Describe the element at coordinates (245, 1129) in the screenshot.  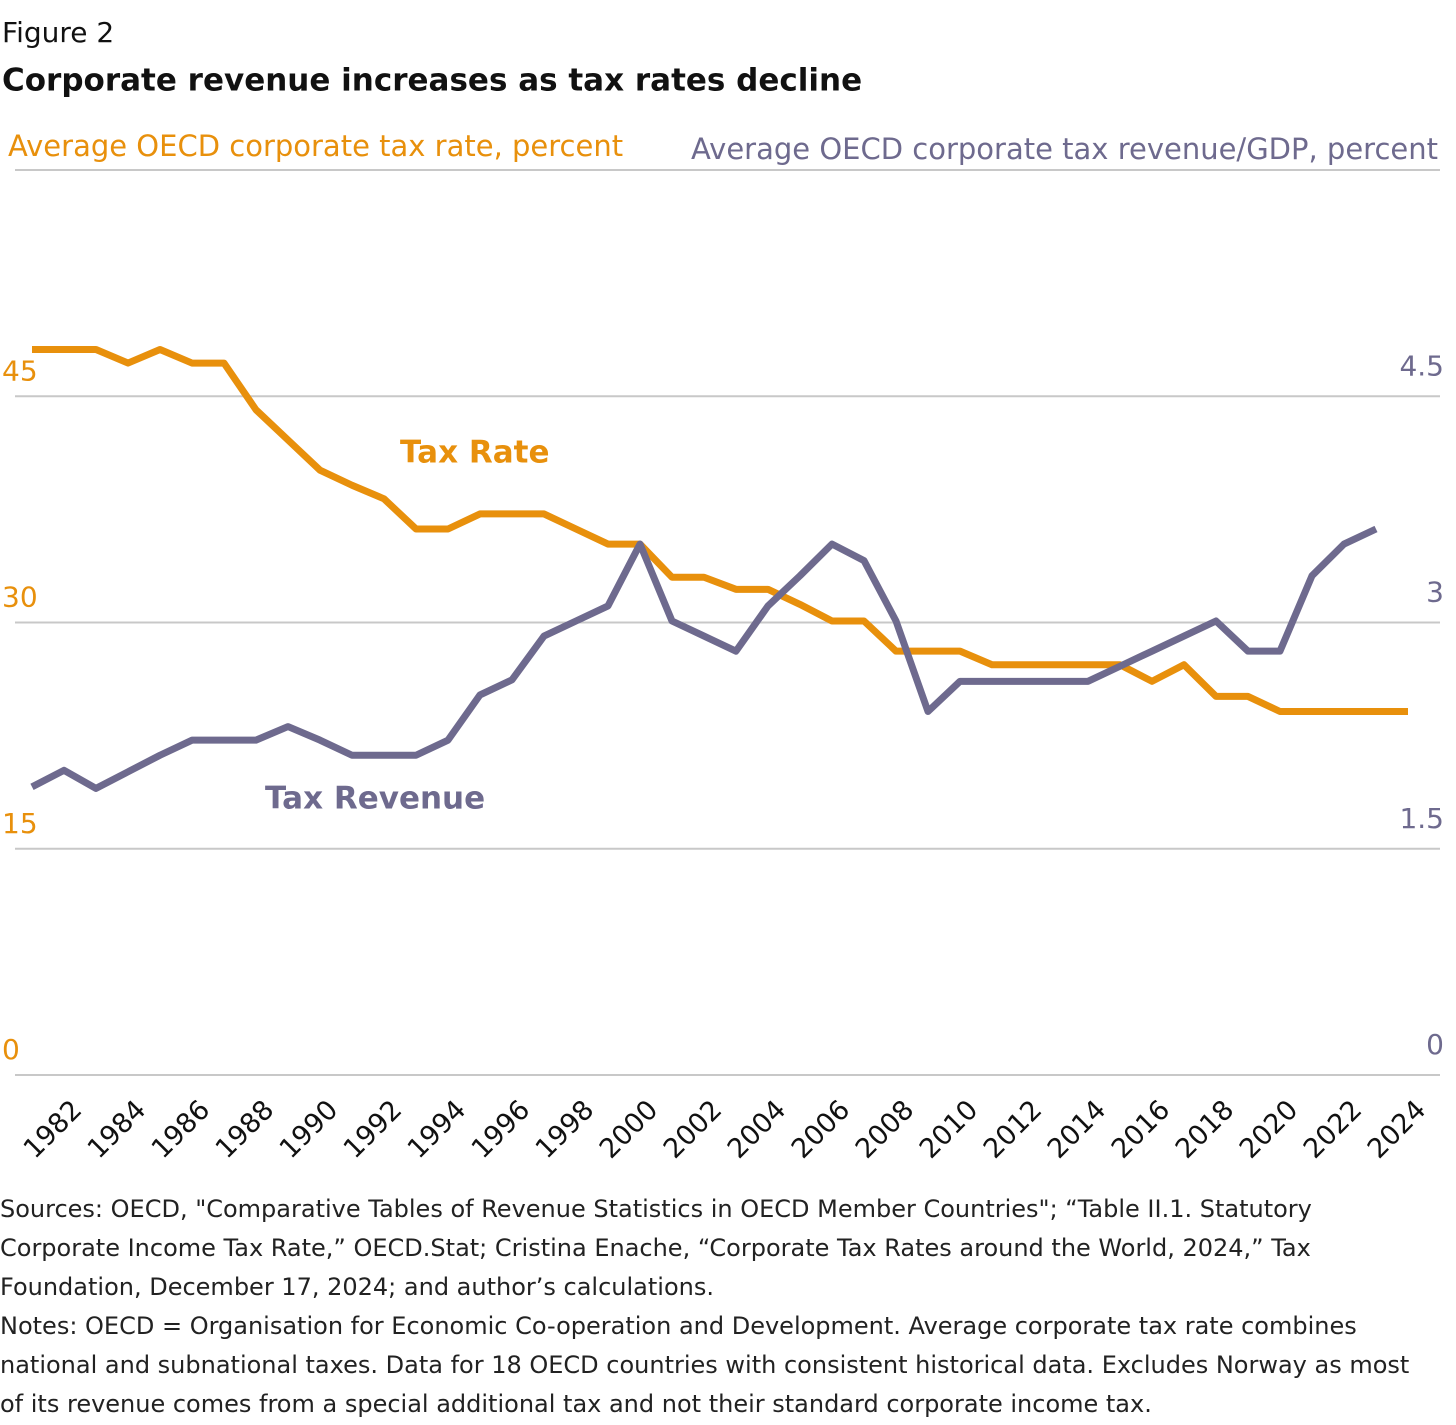
I see `x-tick-label: 1988` at that location.